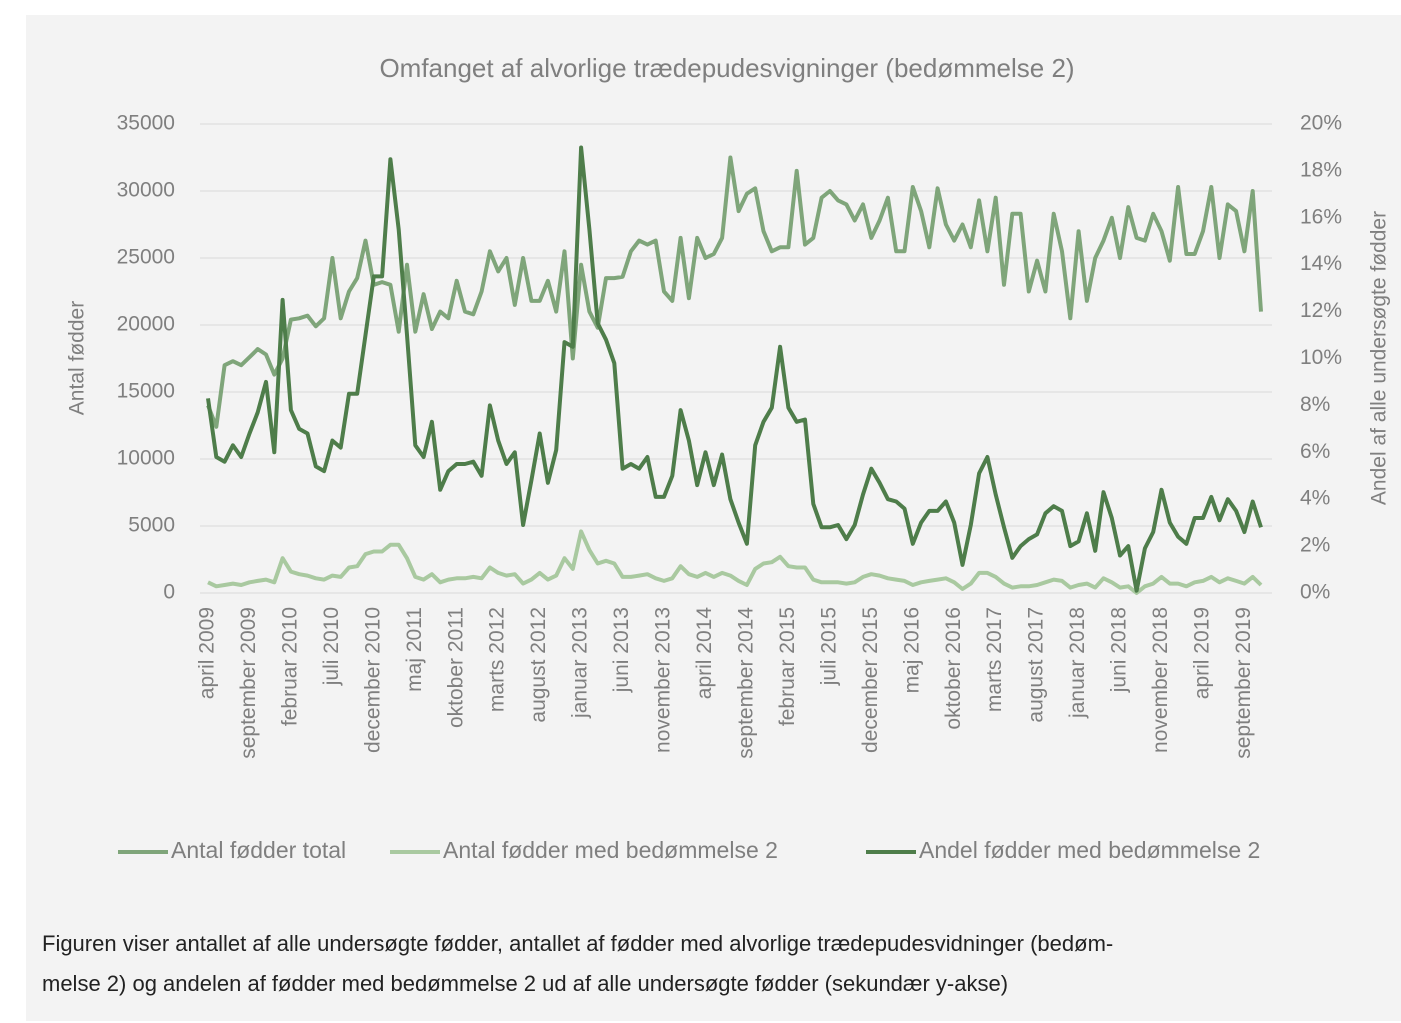 The image size is (1401, 1023). Describe the element at coordinates (146, 257) in the screenshot. I see `y-tick-label: 25000` at that location.